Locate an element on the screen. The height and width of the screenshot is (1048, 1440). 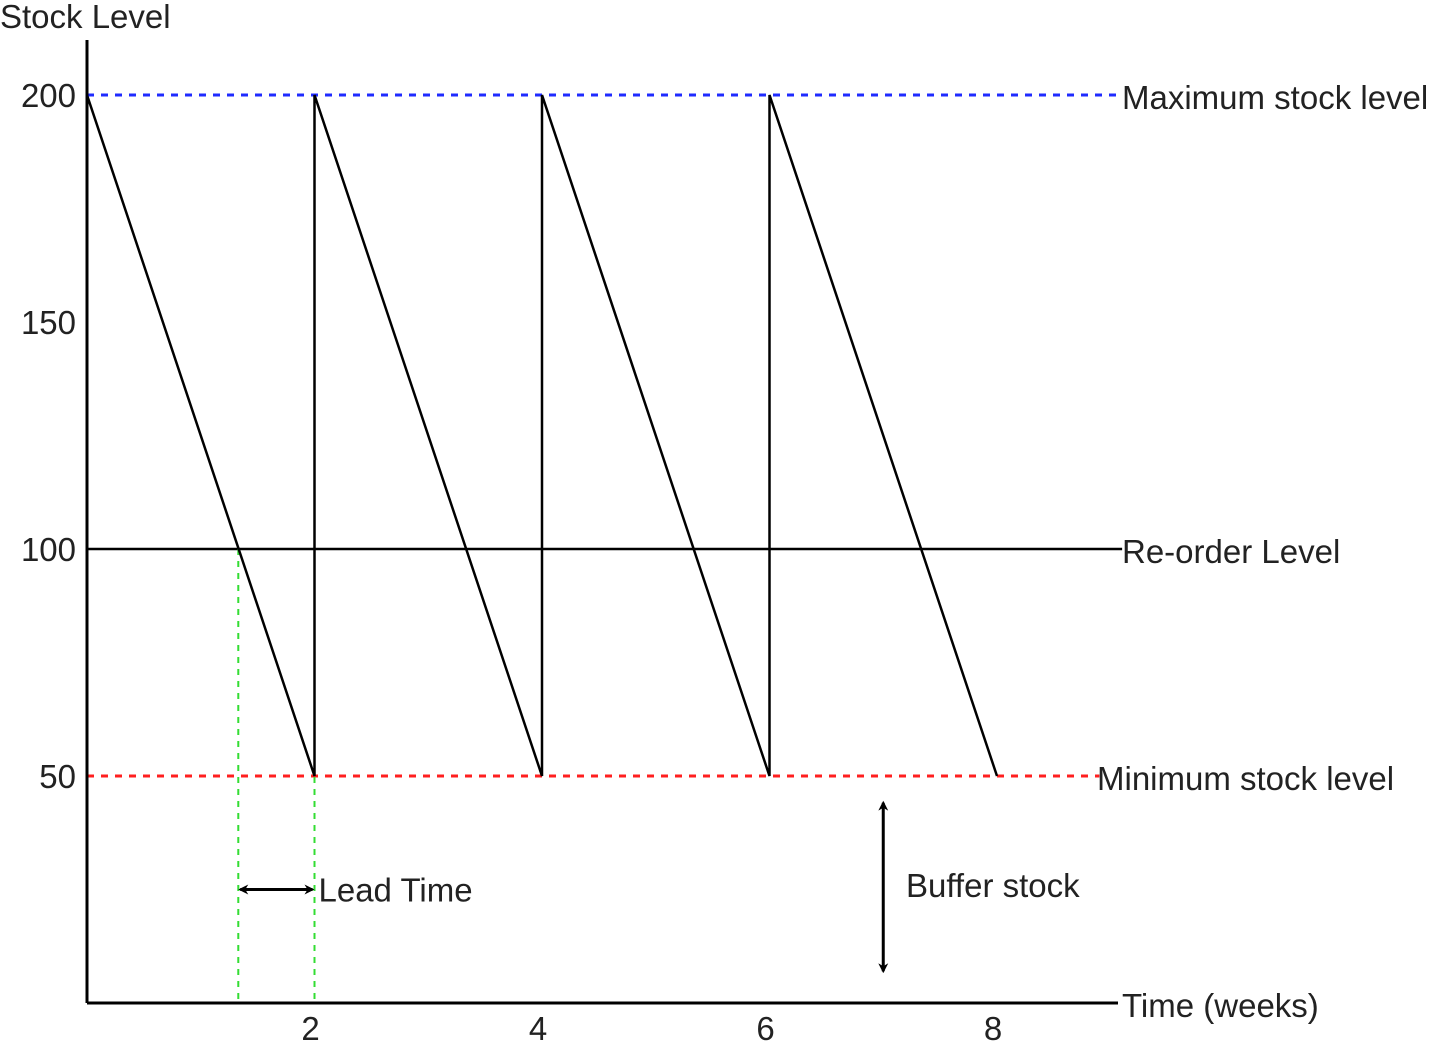
y-tick-labels: 50 100 150 200 is located at coordinates (48, 436).